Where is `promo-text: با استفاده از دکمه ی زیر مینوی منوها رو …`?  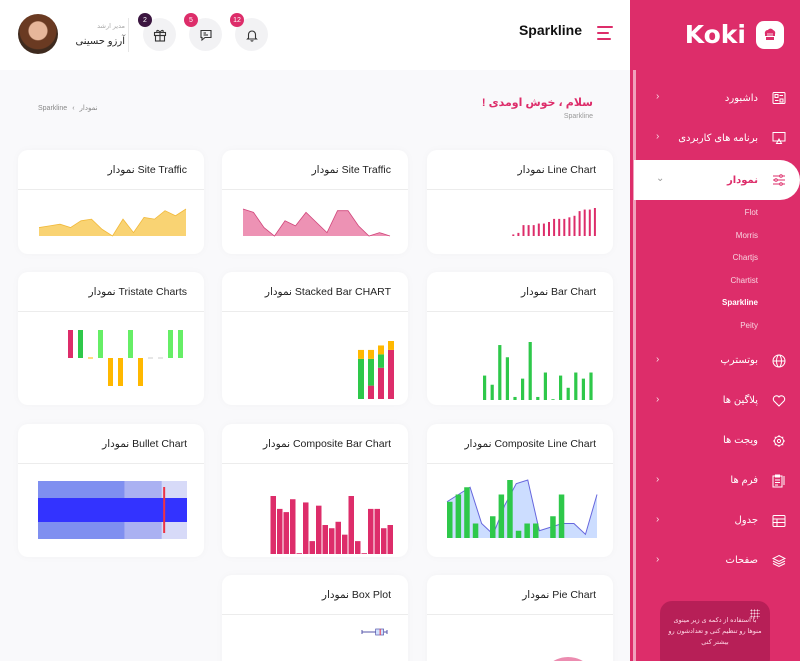 promo-text: با استفاده از دکمه ی زیر مینوی منوها رو … is located at coordinates (715, 631).